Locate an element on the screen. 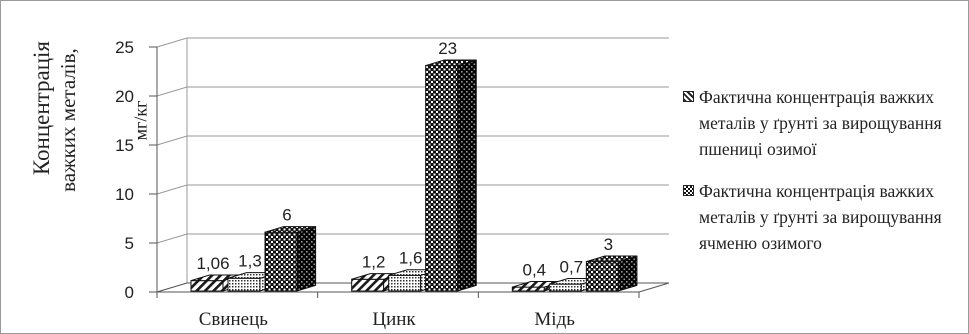  legend-swatch-wheat is located at coordinates (688, 96).